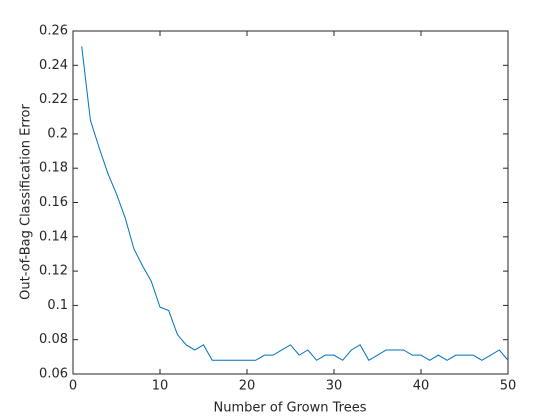 This screenshot has width=560, height=420. I want to click on x-tick-label: 50, so click(508, 386).